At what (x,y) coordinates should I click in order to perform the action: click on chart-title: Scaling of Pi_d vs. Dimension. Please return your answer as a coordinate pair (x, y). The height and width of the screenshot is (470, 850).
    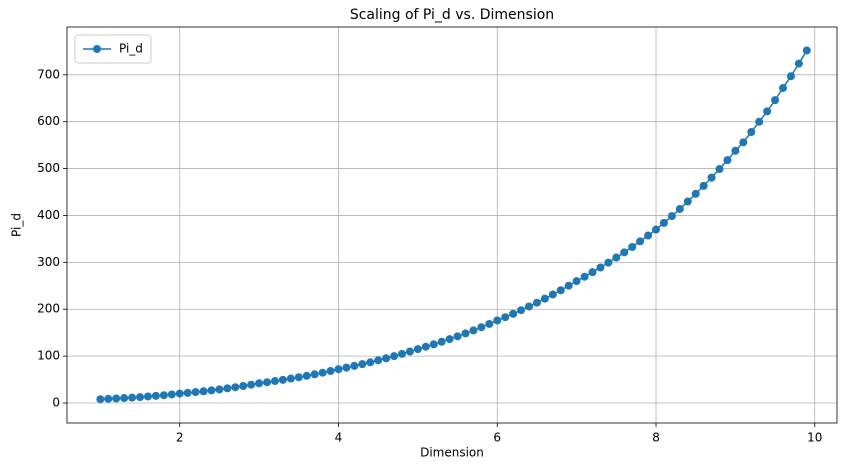
    Looking at the image, I should click on (452, 15).